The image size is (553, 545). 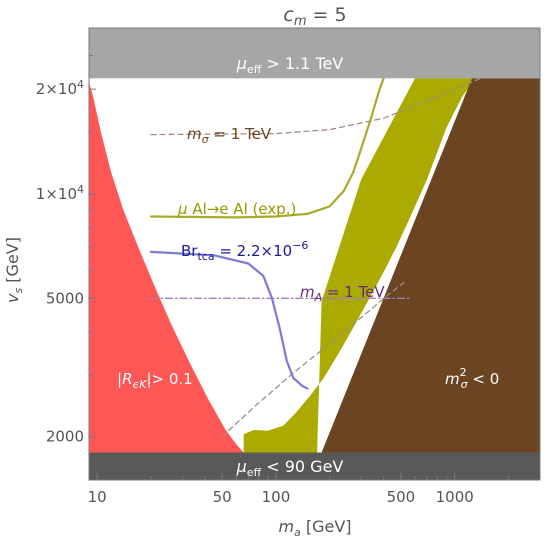 I want to click on y-axis-label: vs [GeV], so click(x=14, y=270).